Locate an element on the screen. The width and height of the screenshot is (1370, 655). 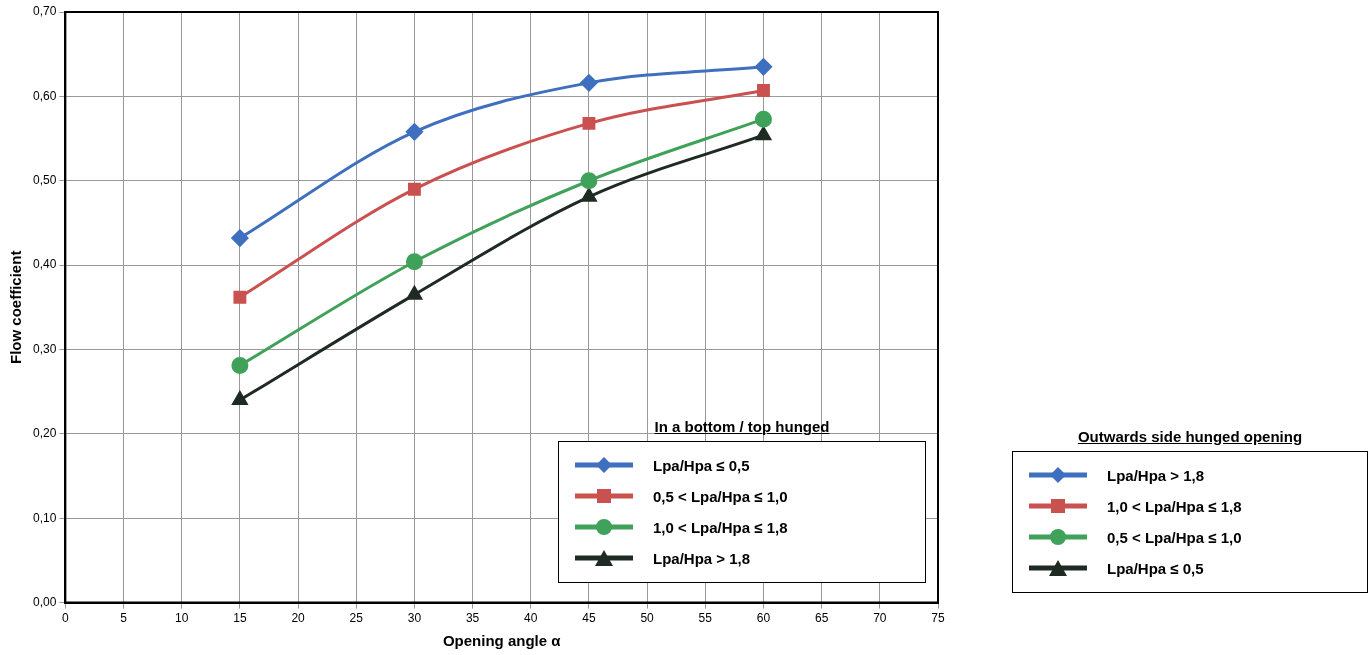
y-tick-label: 0,60 is located at coordinates (45, 95).